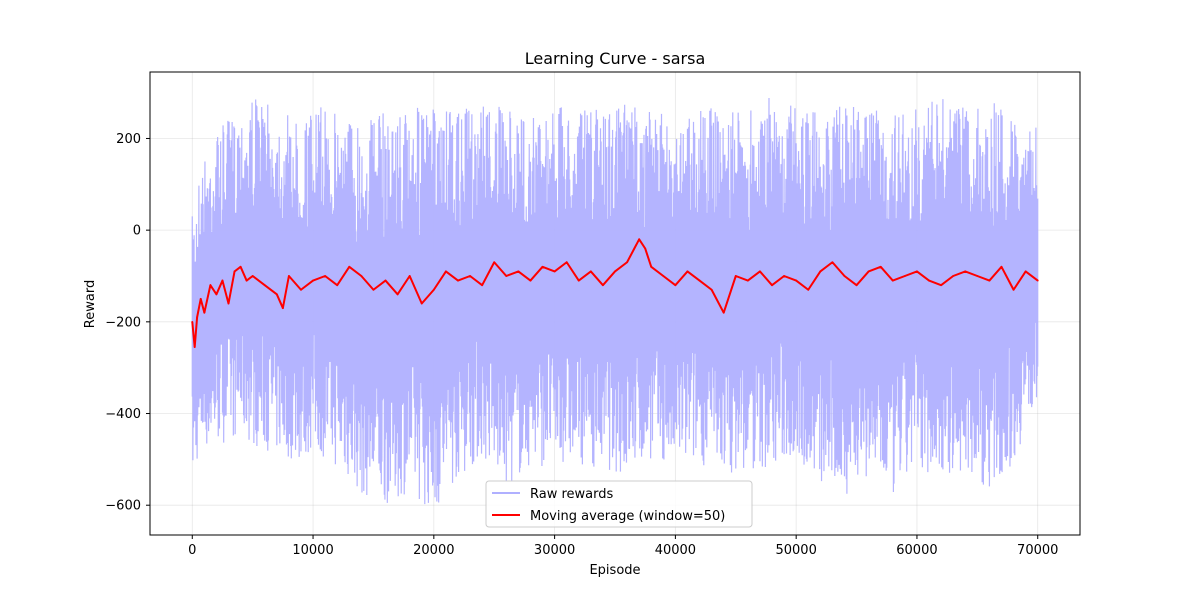 The image size is (1200, 604). Describe the element at coordinates (123, 414) in the screenshot. I see `y-tick-label: −400` at that location.